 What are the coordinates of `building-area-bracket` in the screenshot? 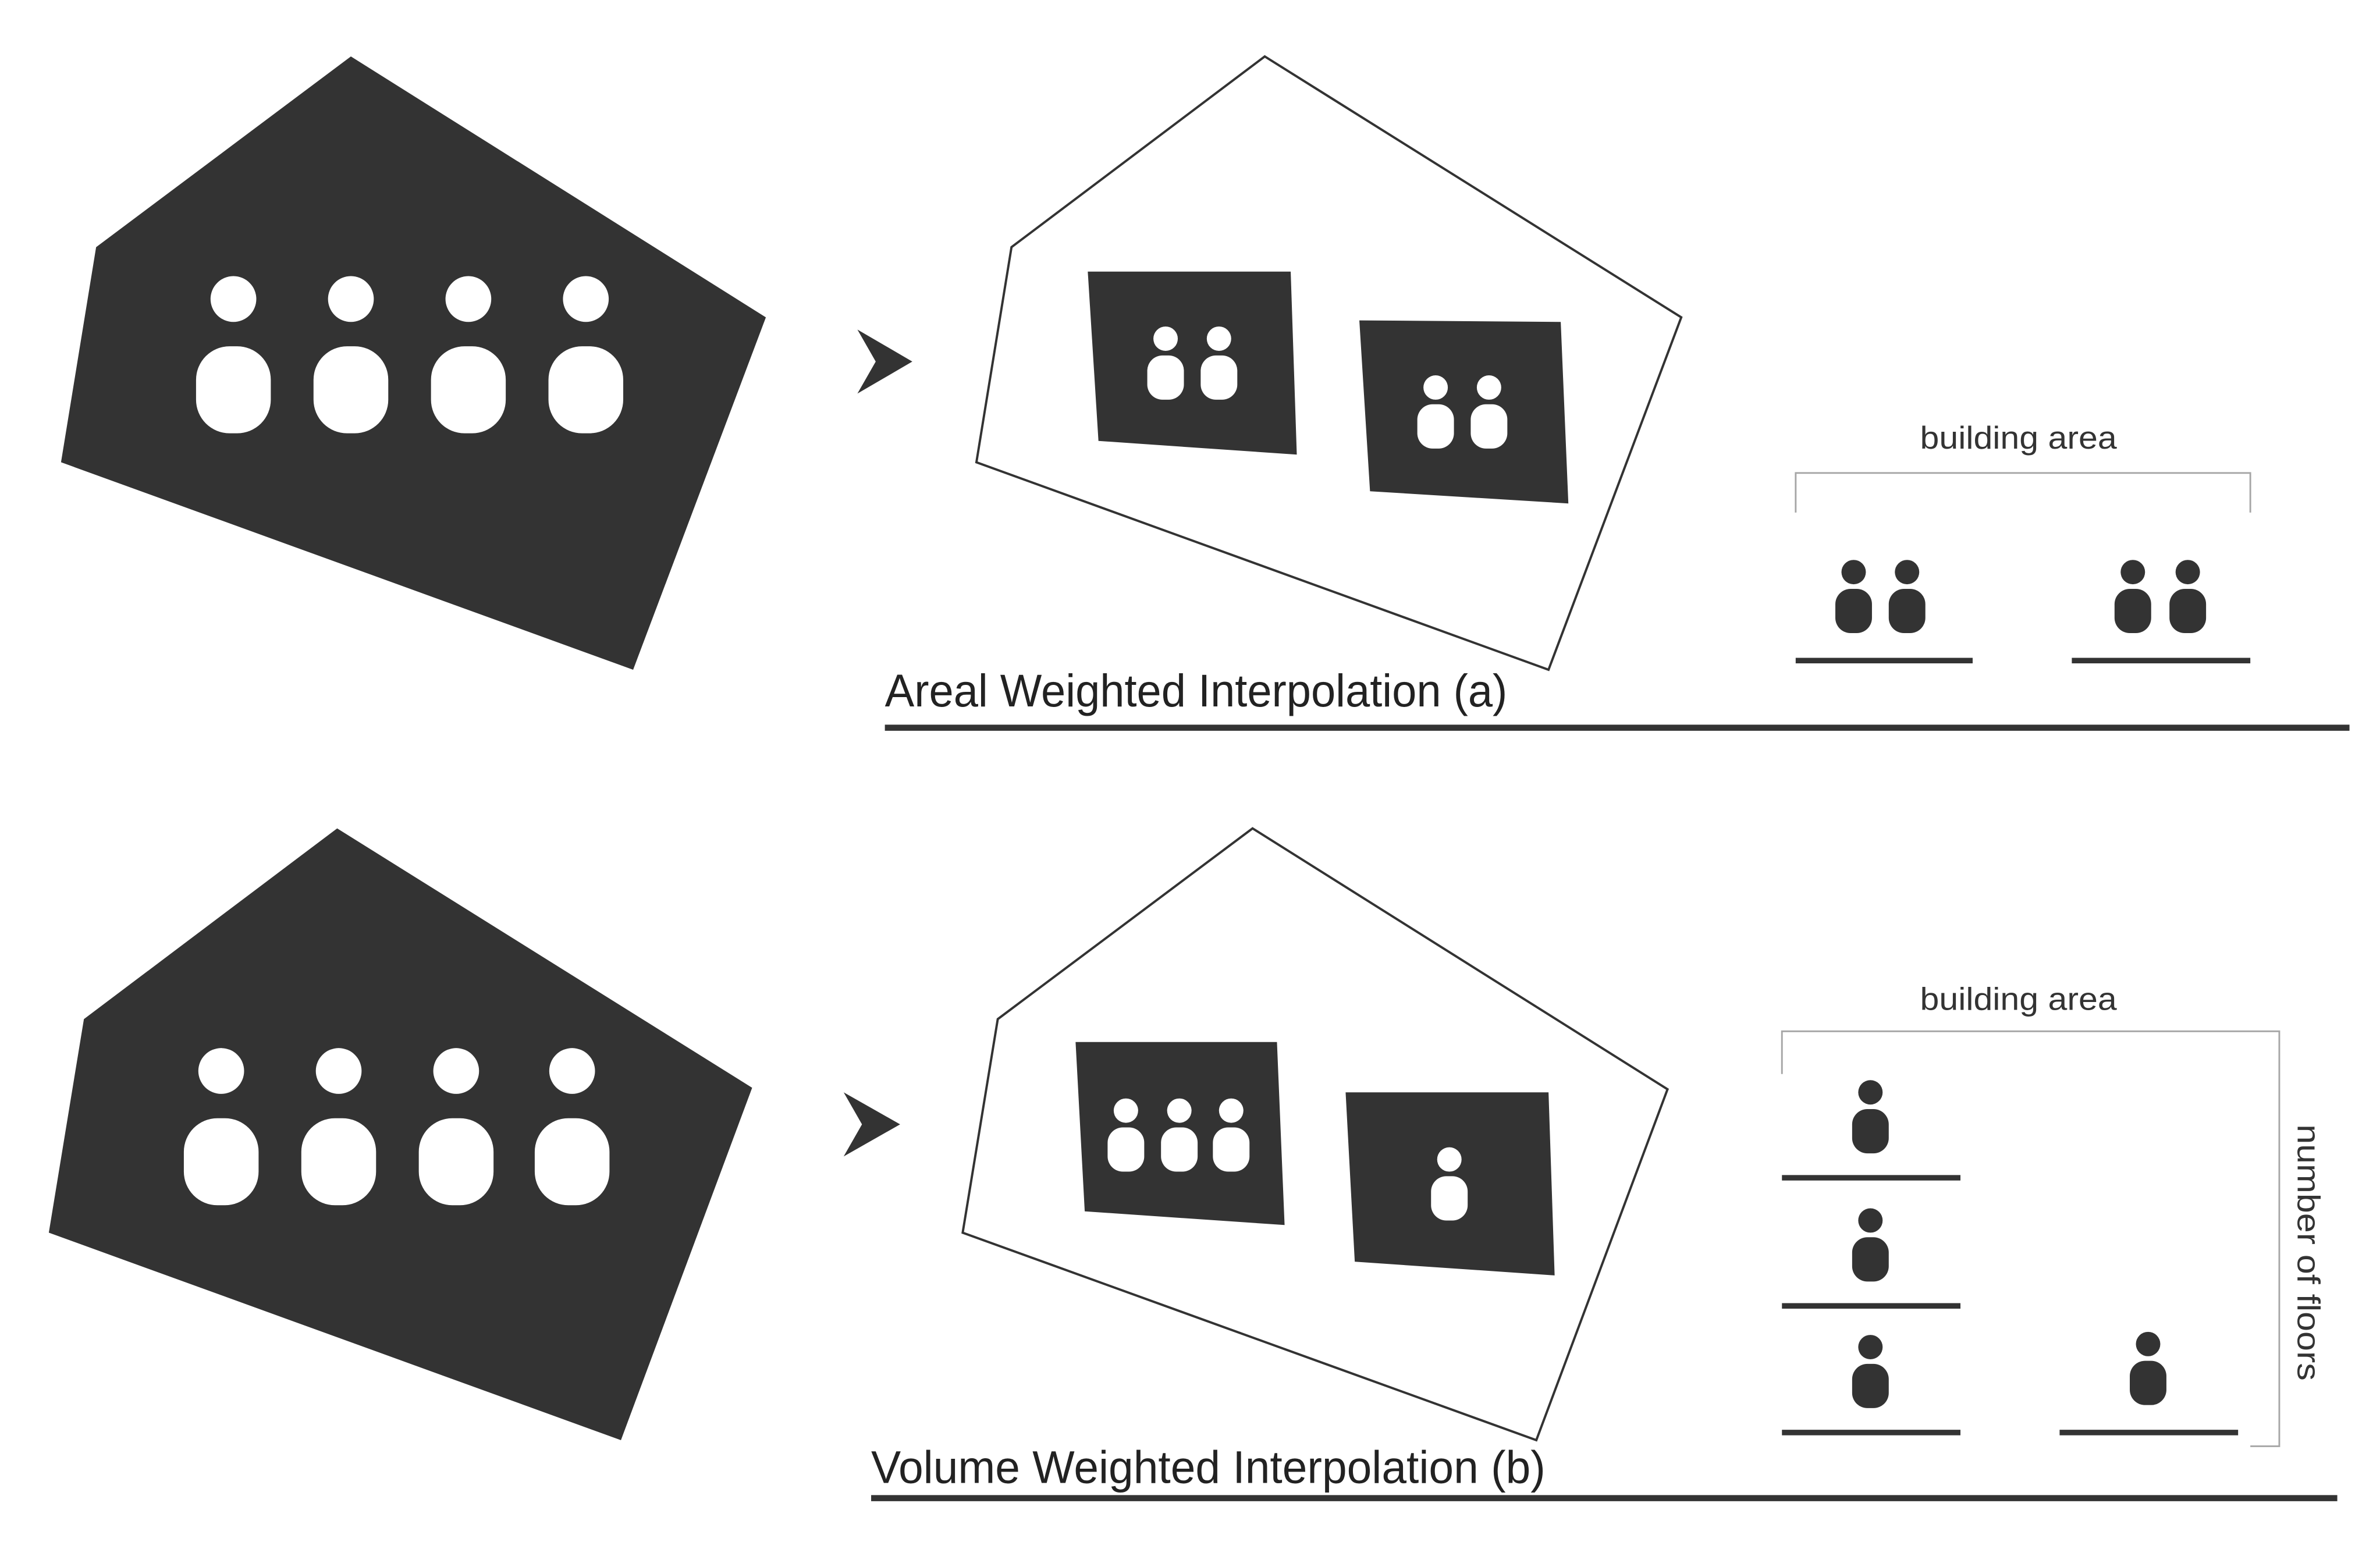 It's located at (2023, 492).